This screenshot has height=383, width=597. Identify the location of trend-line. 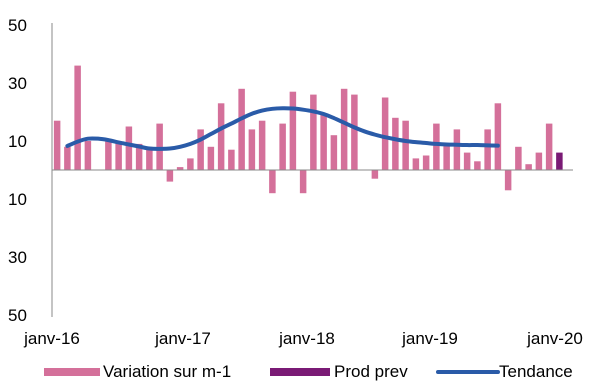
(282, 128).